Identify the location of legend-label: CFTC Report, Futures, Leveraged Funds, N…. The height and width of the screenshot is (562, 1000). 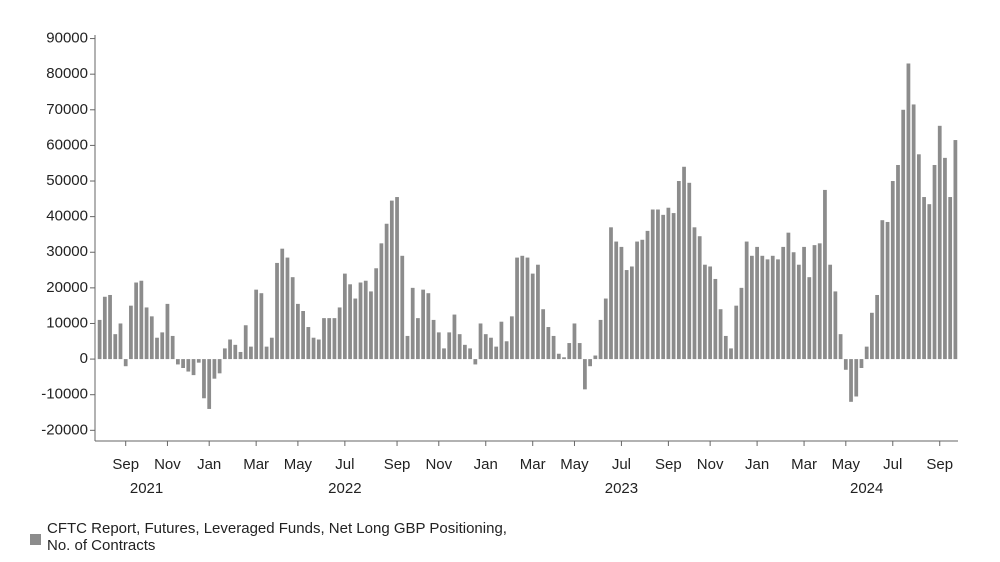
(277, 537).